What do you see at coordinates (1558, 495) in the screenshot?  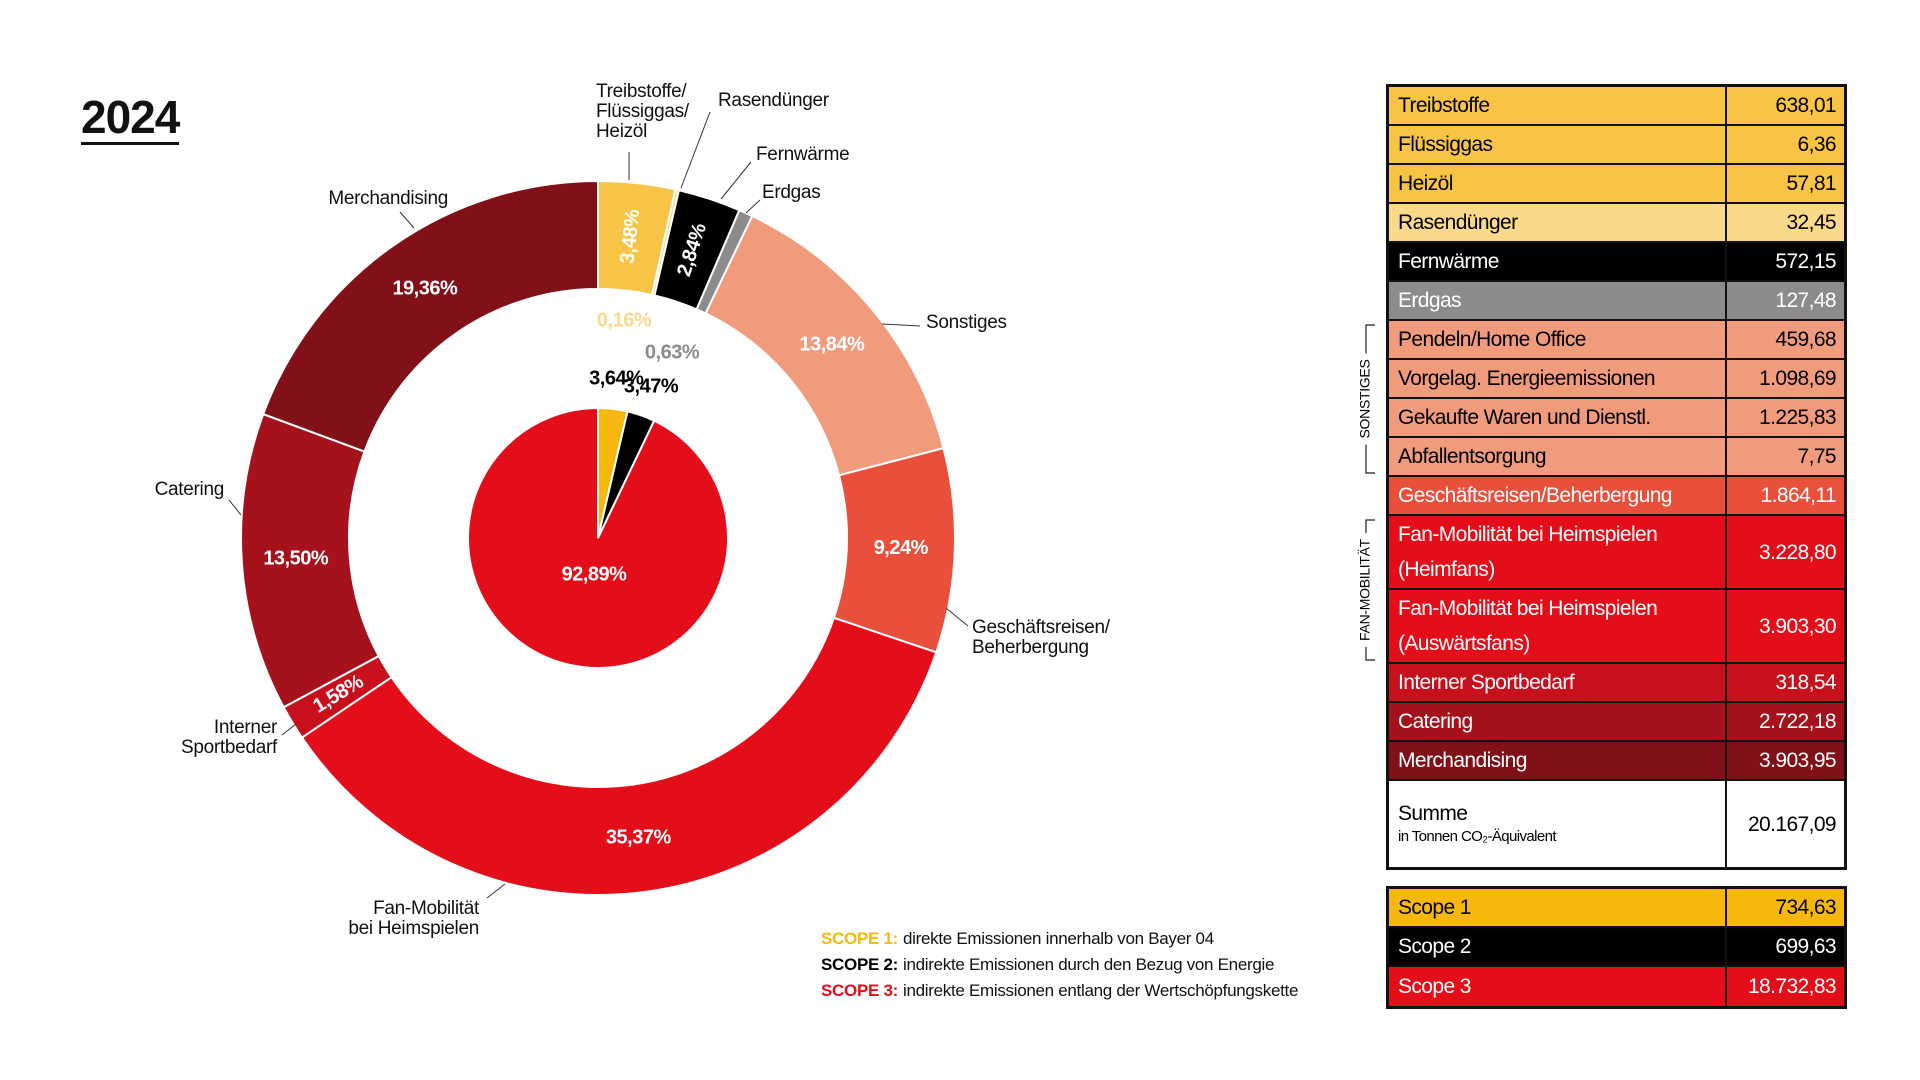 I see `row-label: Geschäftsreisen/Beherbergung` at bounding box center [1558, 495].